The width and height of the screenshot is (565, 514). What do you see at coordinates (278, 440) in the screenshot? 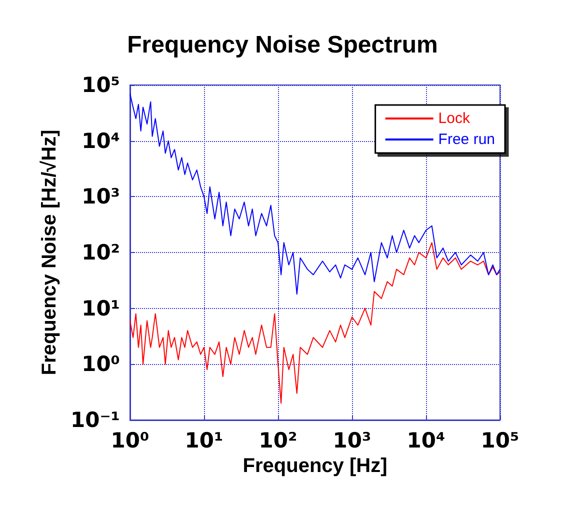
I see `x-tick-label: 10²` at bounding box center [278, 440].